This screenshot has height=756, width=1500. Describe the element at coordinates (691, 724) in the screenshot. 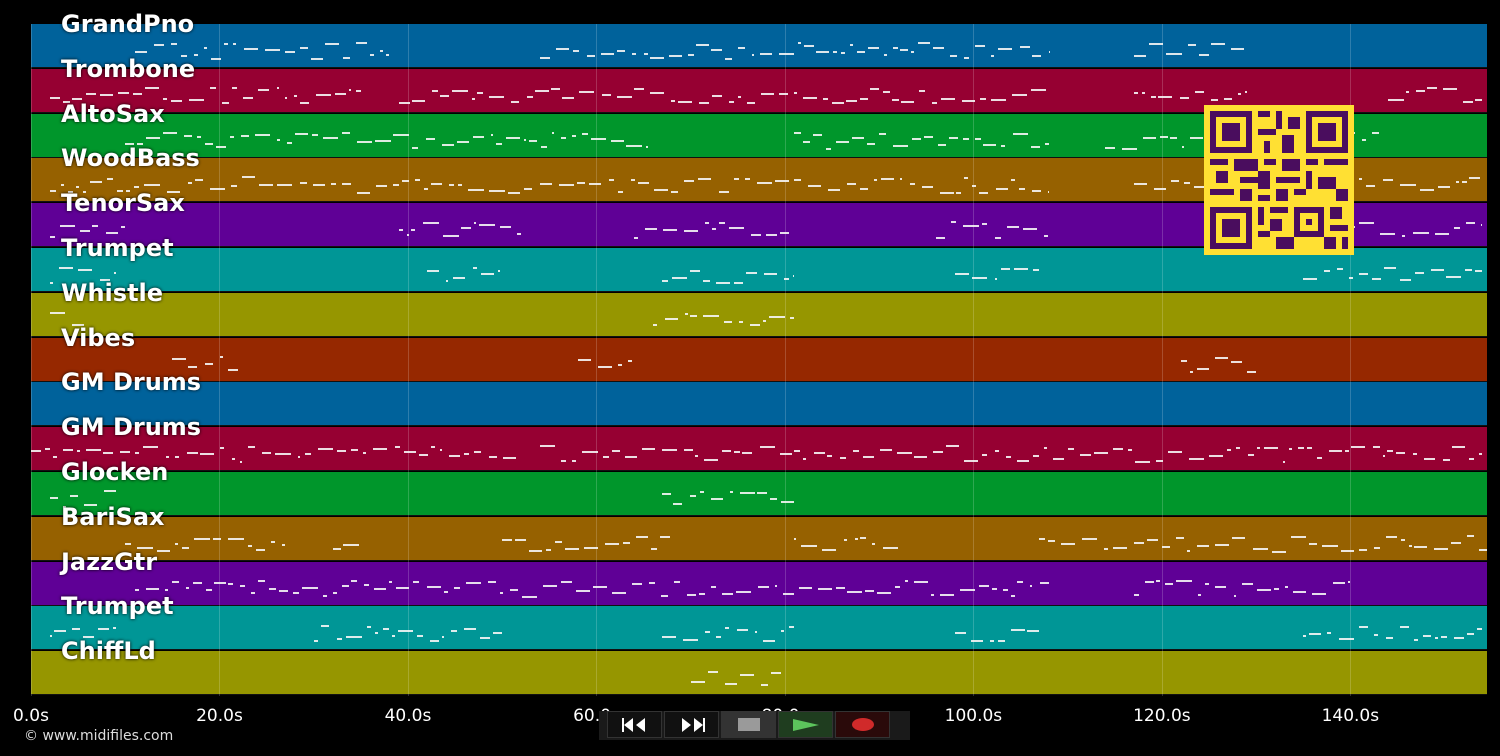

I see `fast-forward-button` at that location.